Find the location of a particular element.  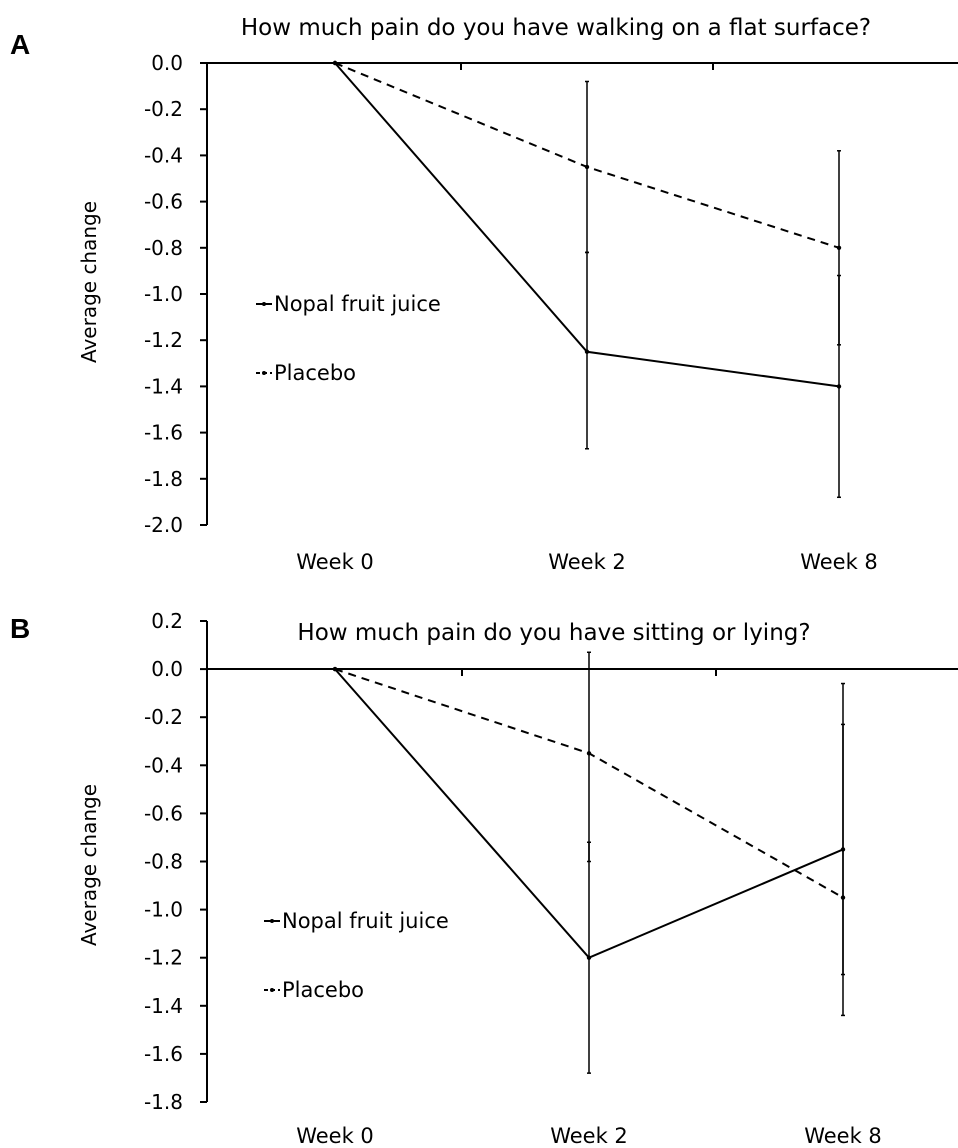

y-tick-label-a: -0.6 is located at coordinates (163, 202).